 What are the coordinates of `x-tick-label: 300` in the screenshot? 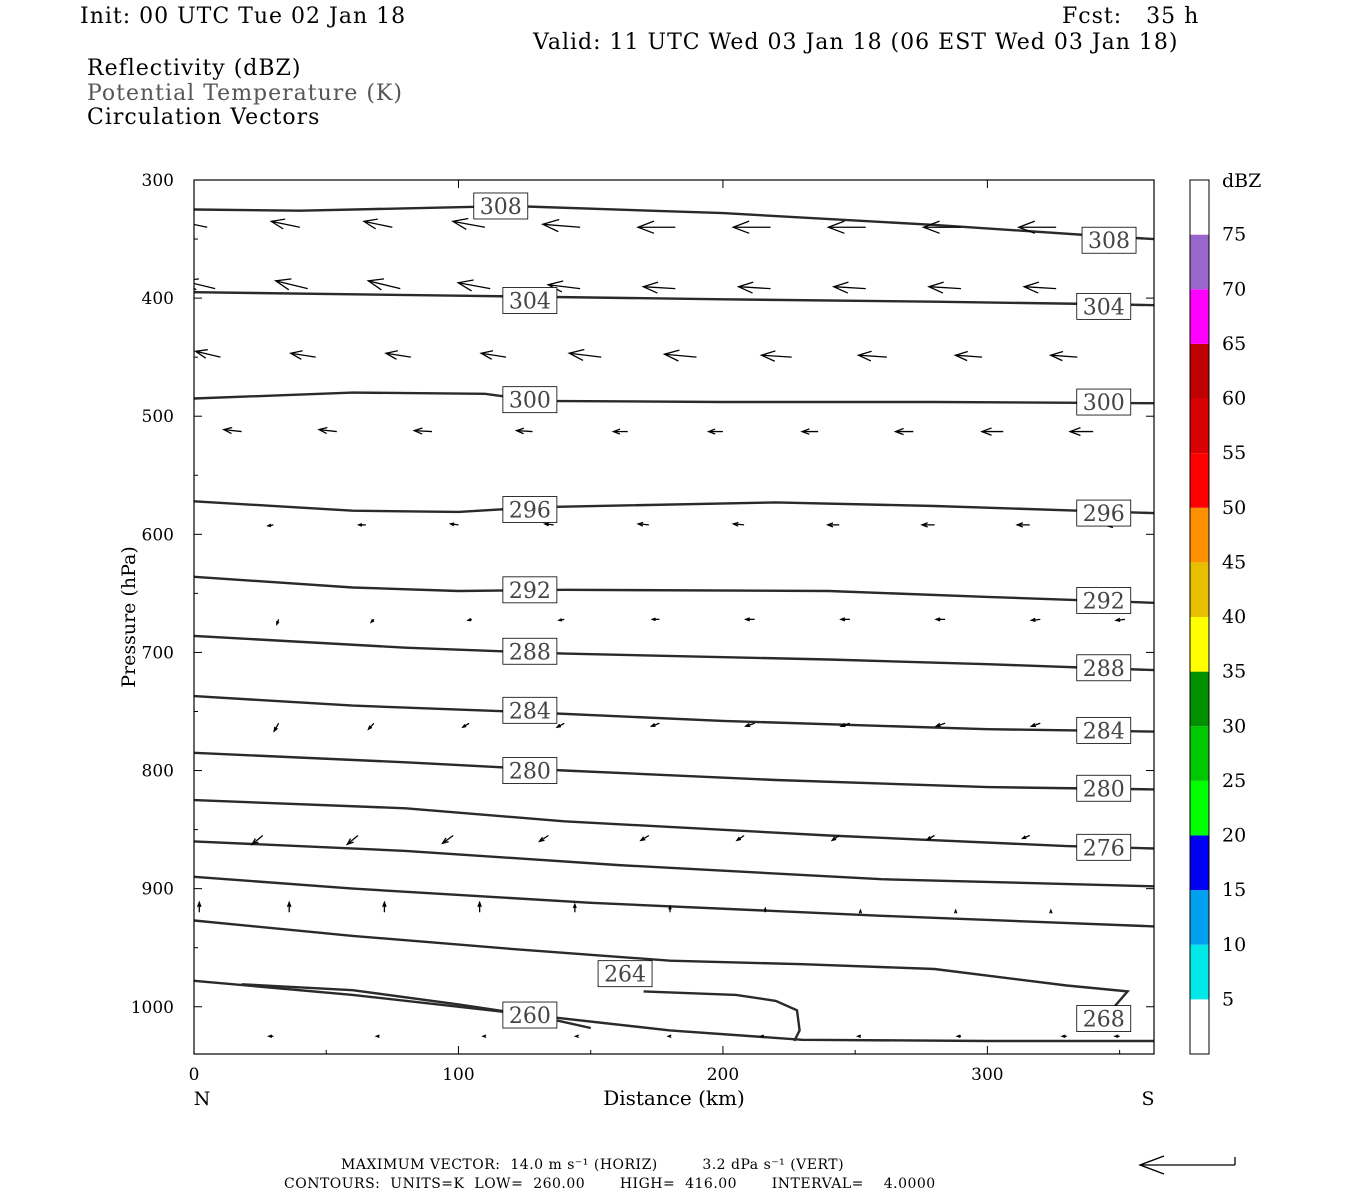 It's located at (987, 1075).